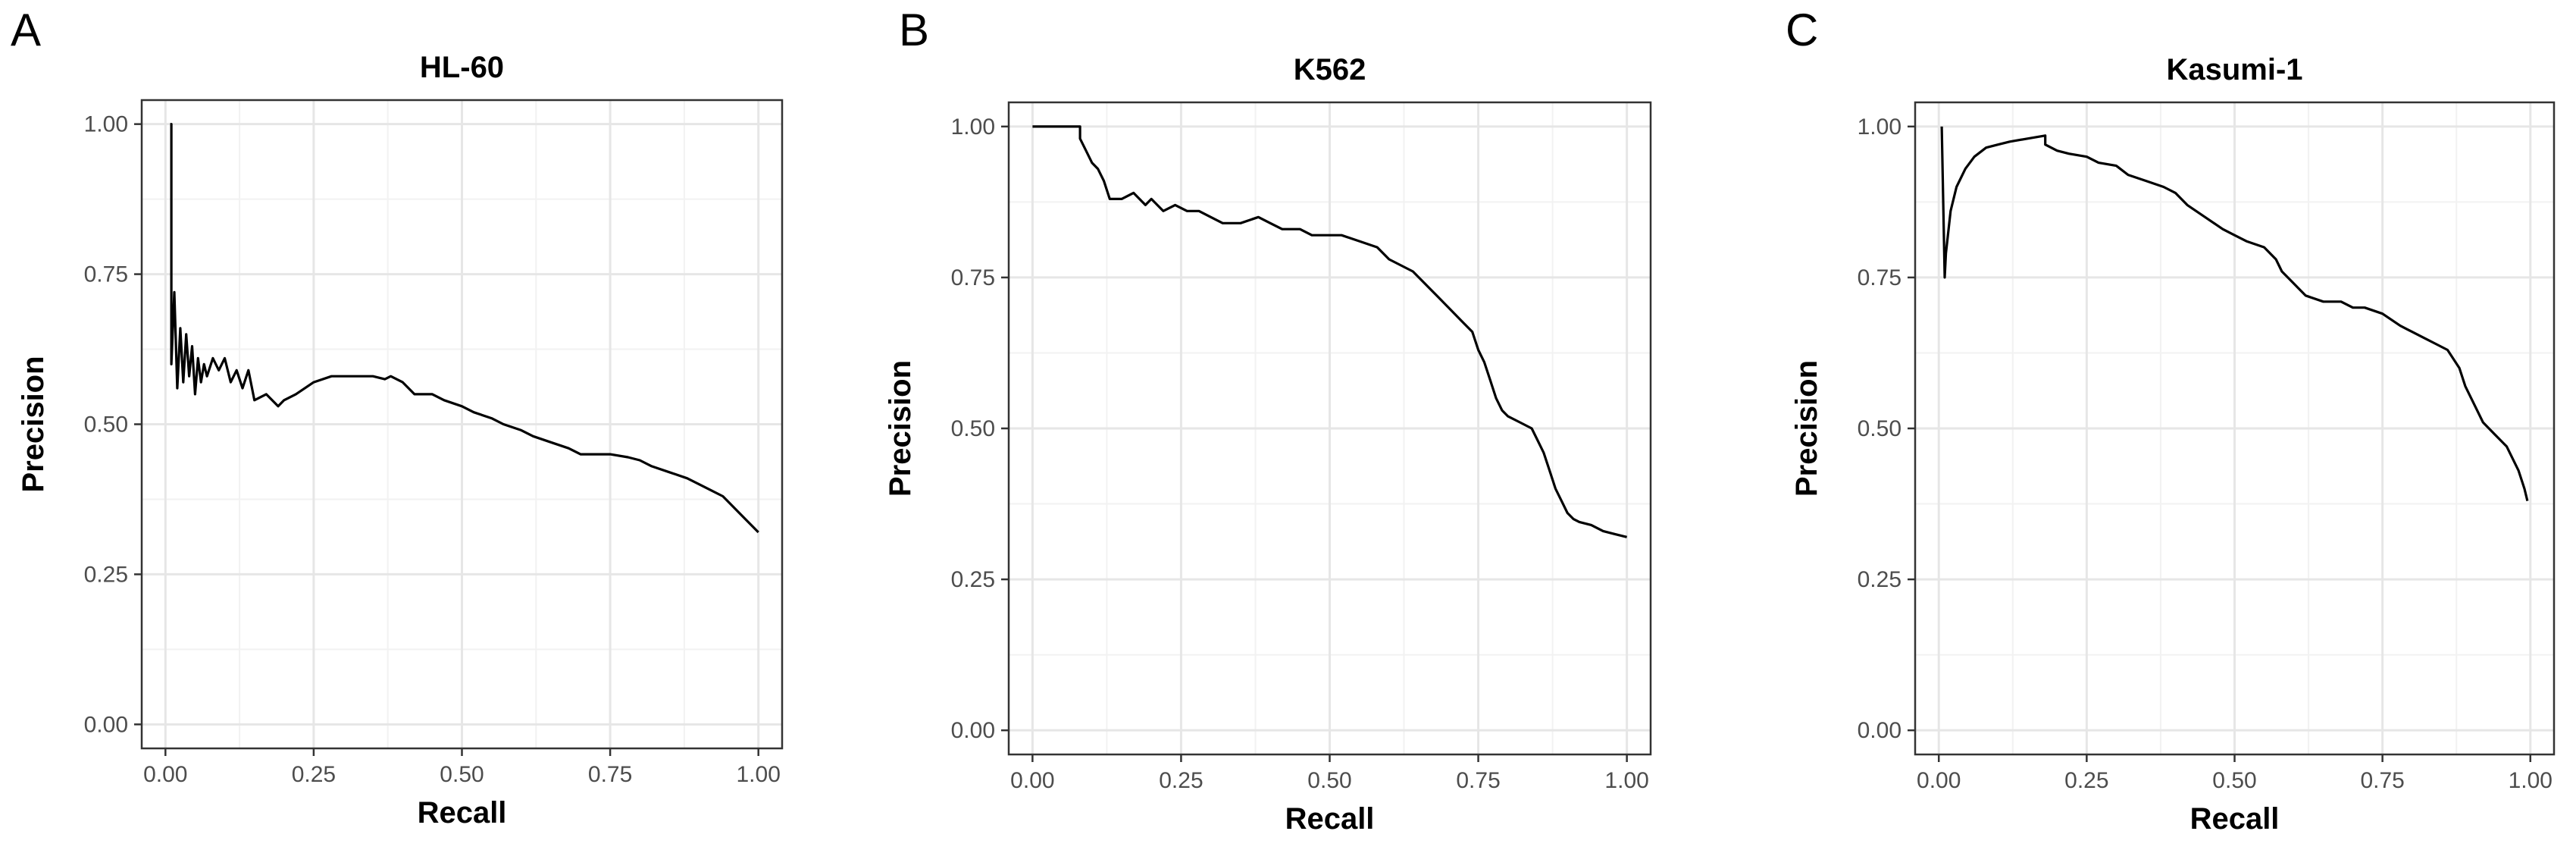 The width and height of the screenshot is (2576, 850). I want to click on panel-letter-a: A, so click(26, 30).